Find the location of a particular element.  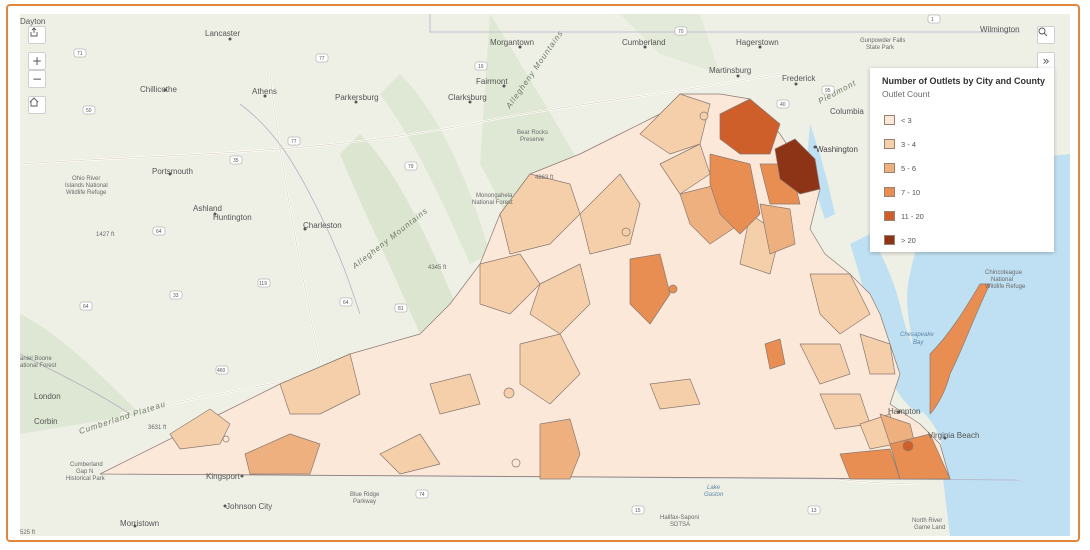

place-label: State Park is located at coordinates (880, 48).